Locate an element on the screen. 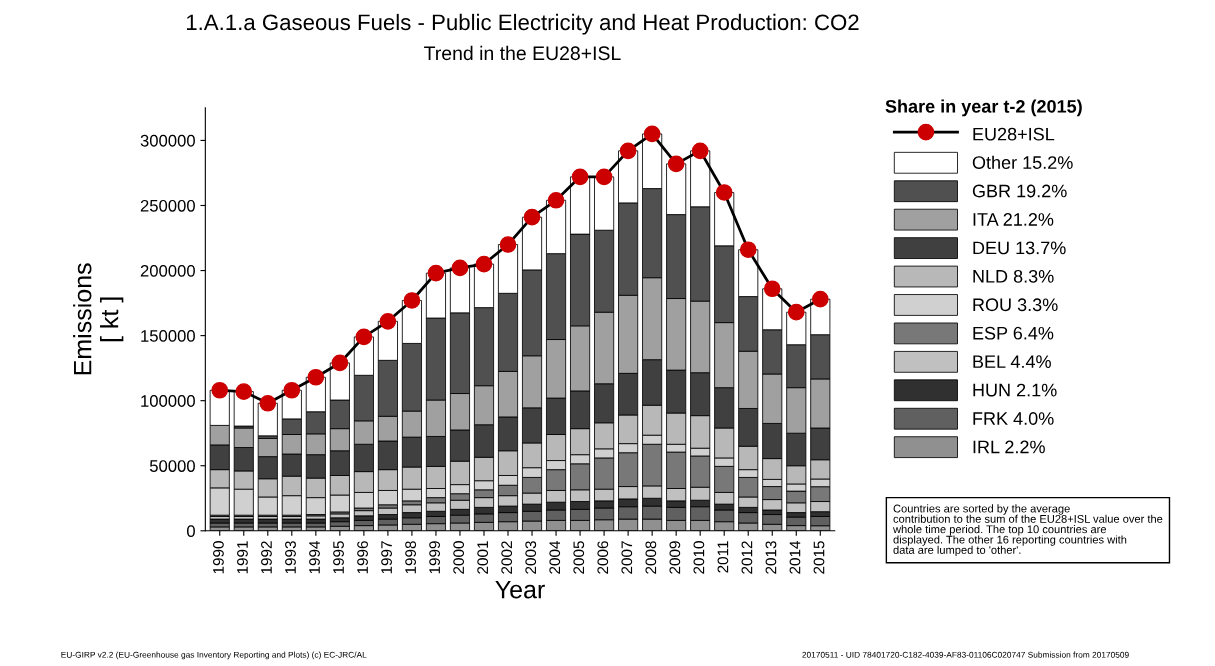  legend-label: EU28+ISL is located at coordinates (1014, 134).